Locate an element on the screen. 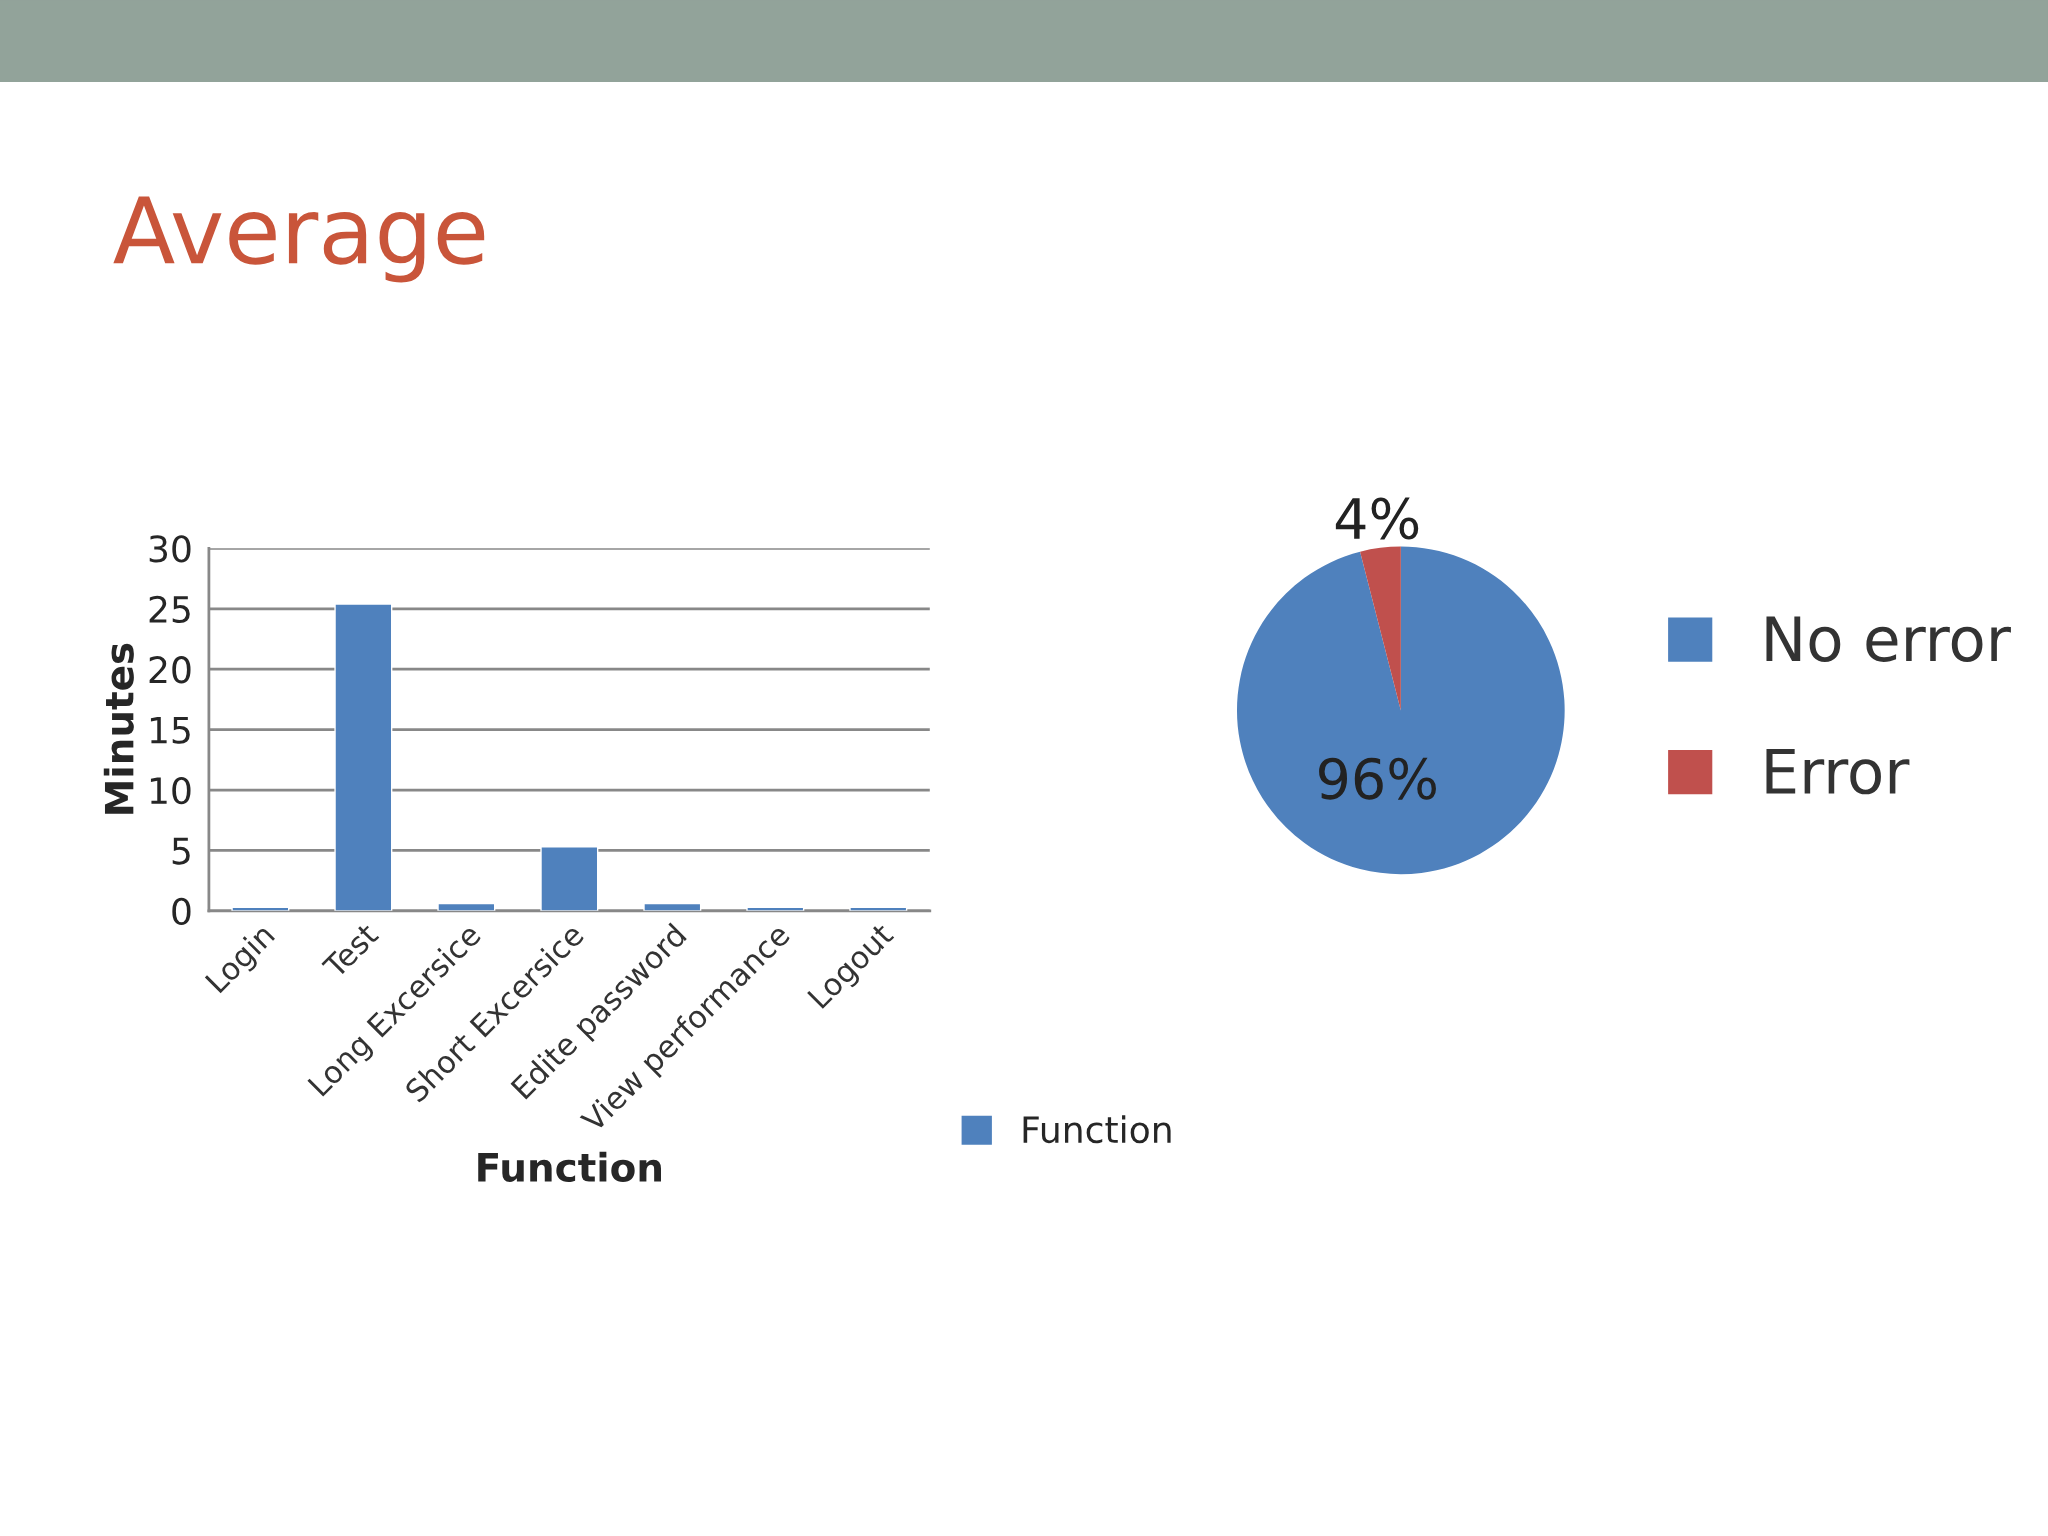 The height and width of the screenshot is (1536, 2048). chart-title: Average is located at coordinates (299, 239).